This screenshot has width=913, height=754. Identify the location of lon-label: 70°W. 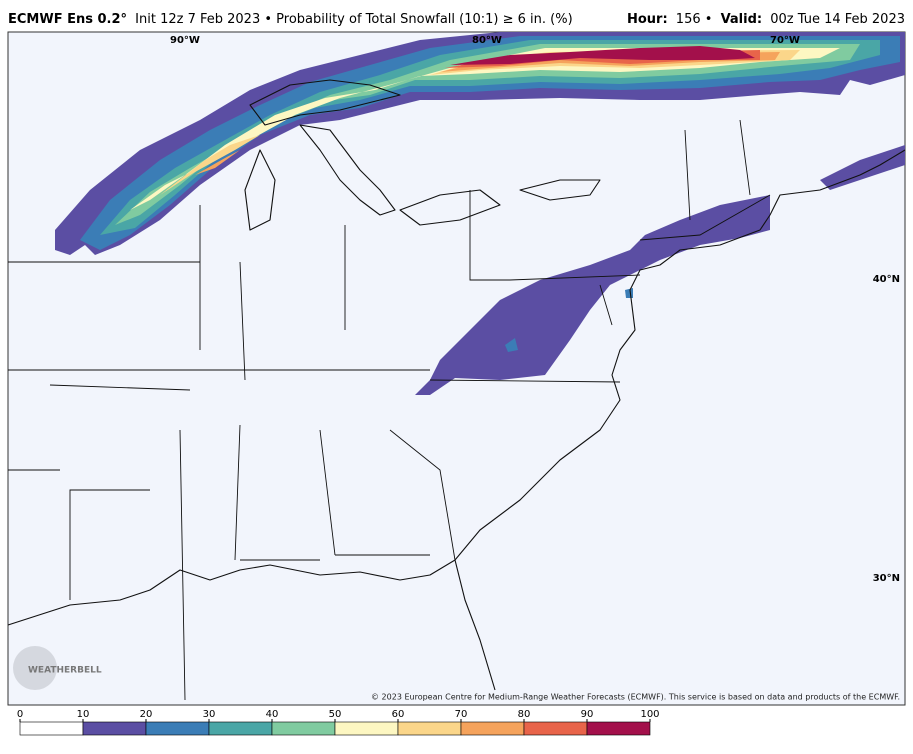
(785, 40).